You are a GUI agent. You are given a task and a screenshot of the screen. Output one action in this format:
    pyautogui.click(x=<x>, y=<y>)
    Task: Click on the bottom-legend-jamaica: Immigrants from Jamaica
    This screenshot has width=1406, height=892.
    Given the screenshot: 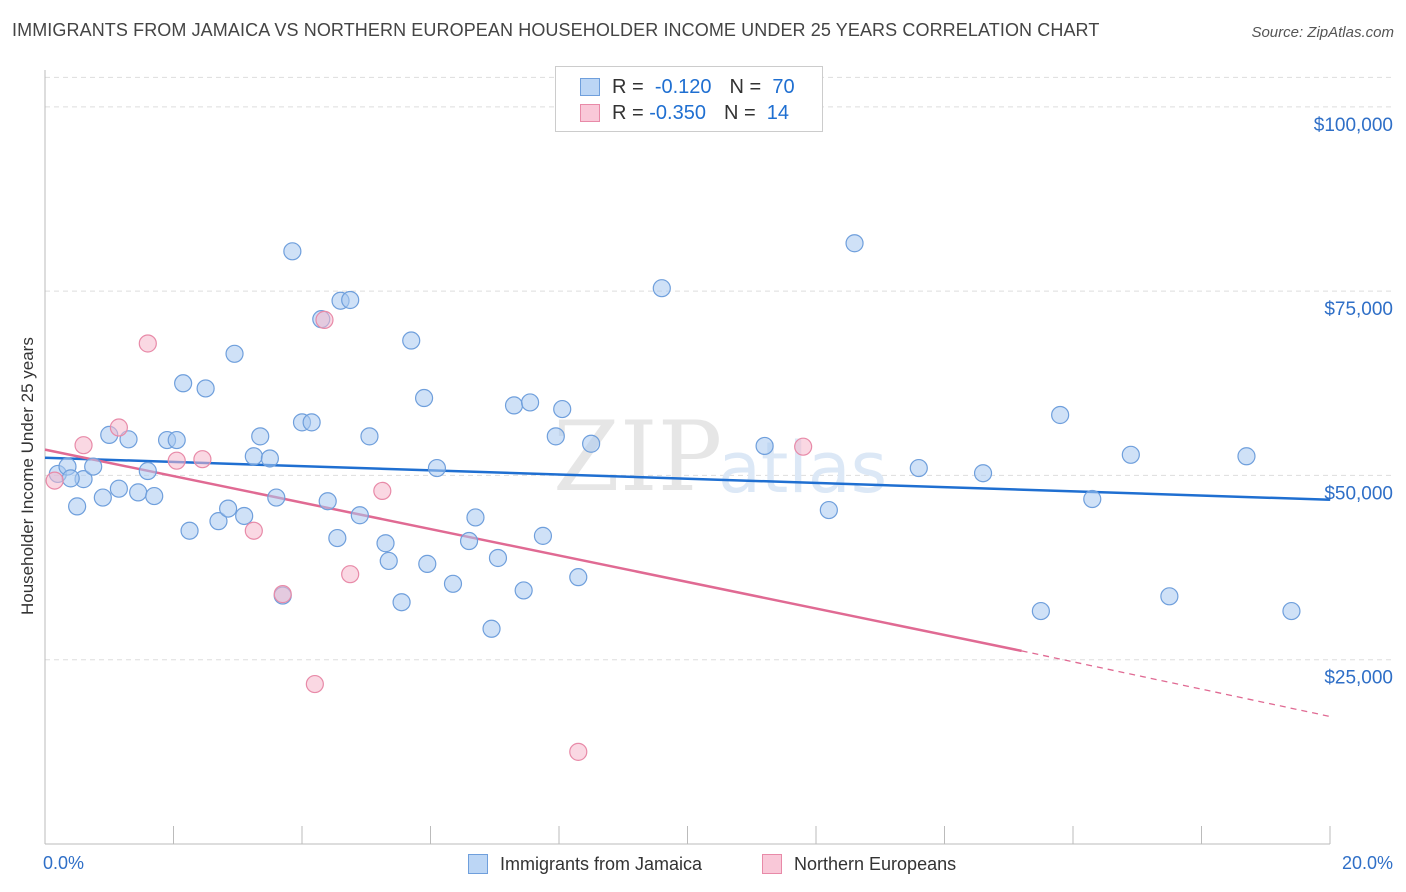 What is the action you would take?
    pyautogui.click(x=585, y=864)
    